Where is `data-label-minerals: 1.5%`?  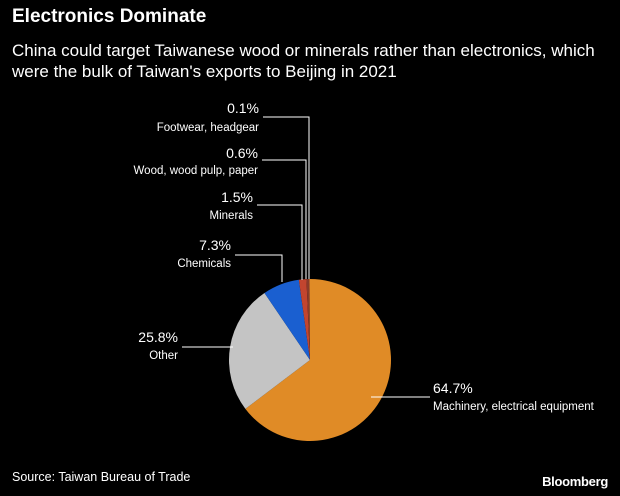 data-label-minerals: 1.5% is located at coordinates (237, 197).